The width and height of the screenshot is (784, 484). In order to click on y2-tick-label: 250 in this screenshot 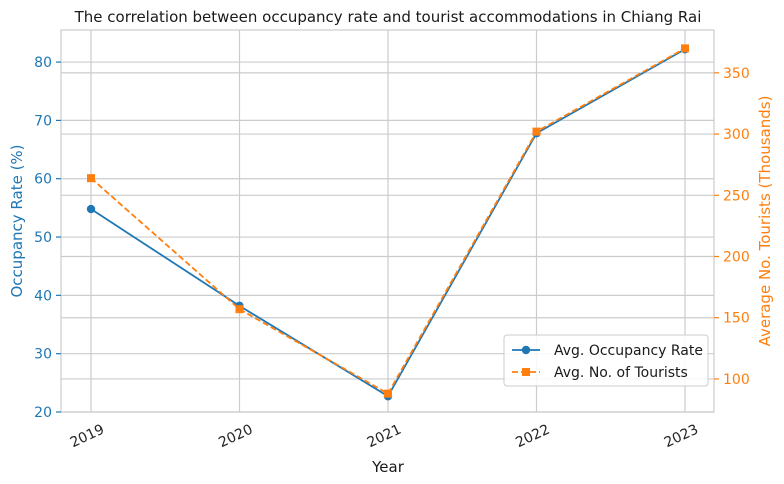, I will do `click(736, 196)`.